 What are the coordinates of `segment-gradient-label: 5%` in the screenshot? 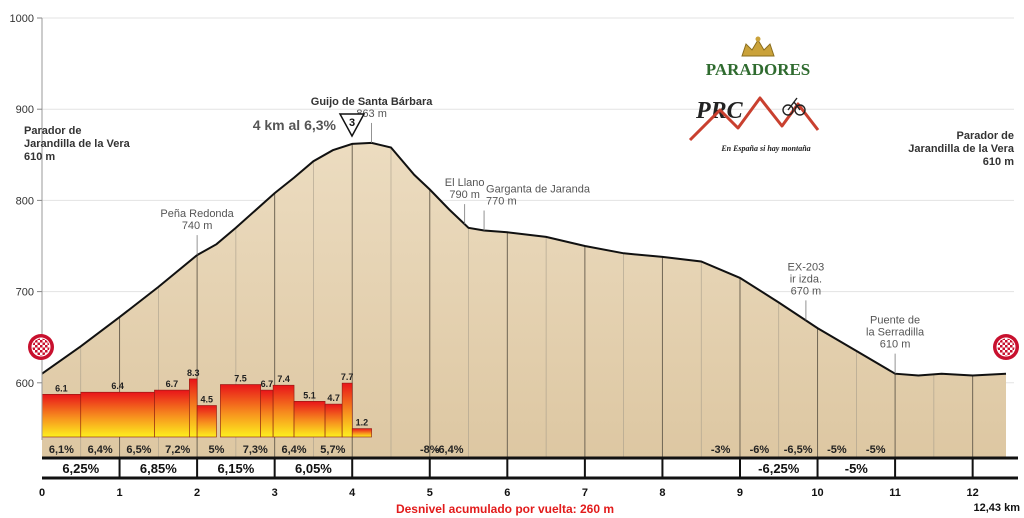 It's located at (217, 450).